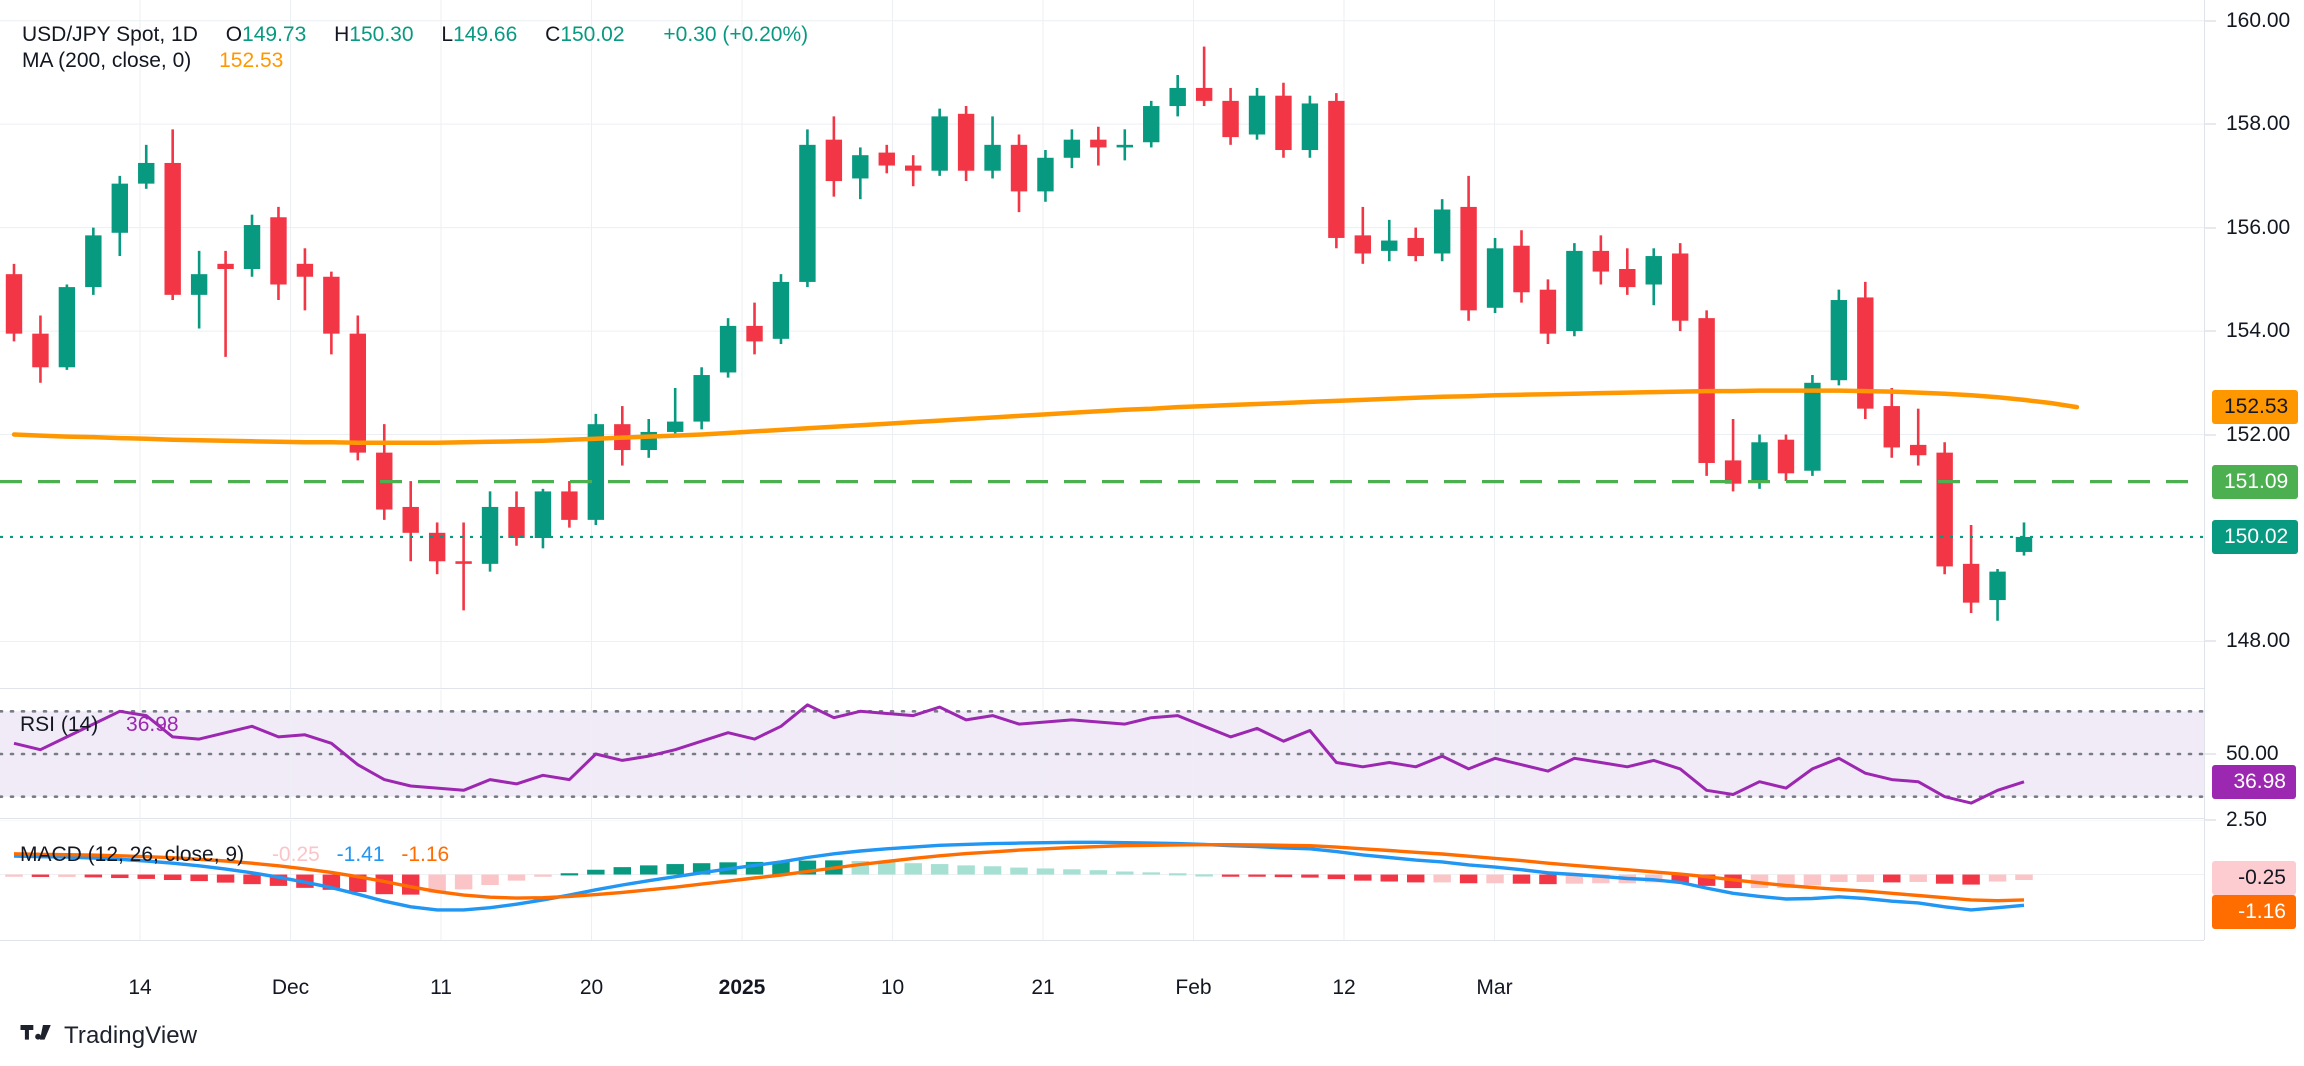  What do you see at coordinates (441, 987) in the screenshot?
I see `time-tick-label: 11` at bounding box center [441, 987].